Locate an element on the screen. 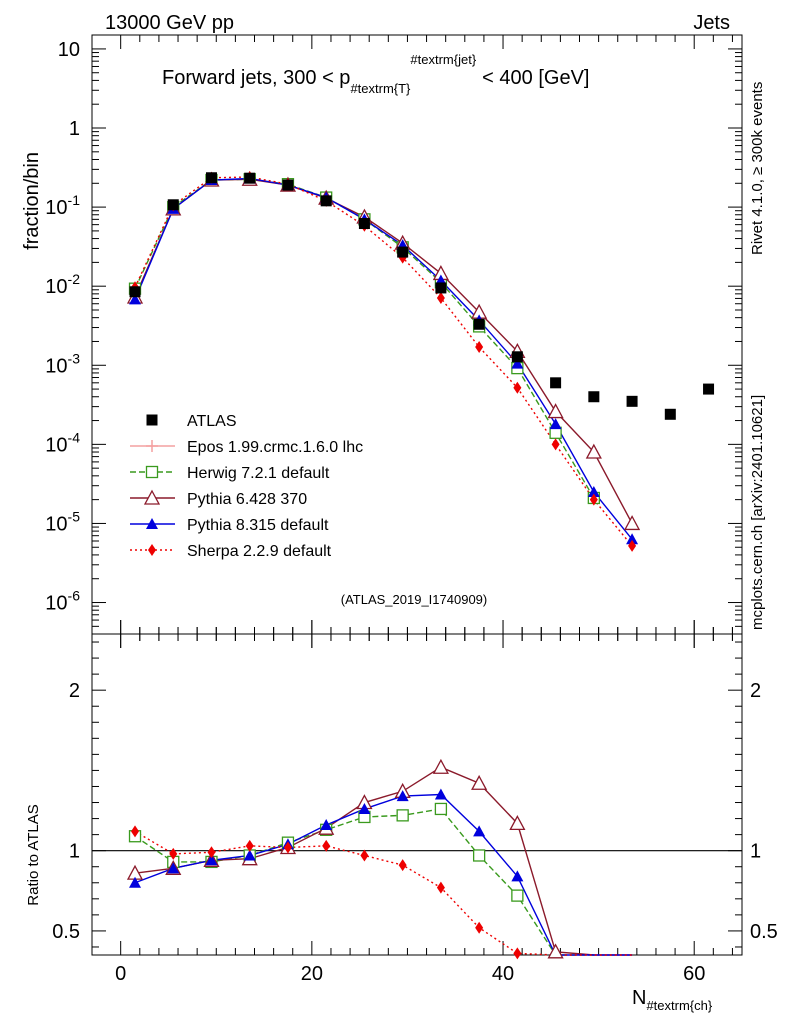  y-tick-label-top: 10⁻¹ is located at coordinates (62, 205).